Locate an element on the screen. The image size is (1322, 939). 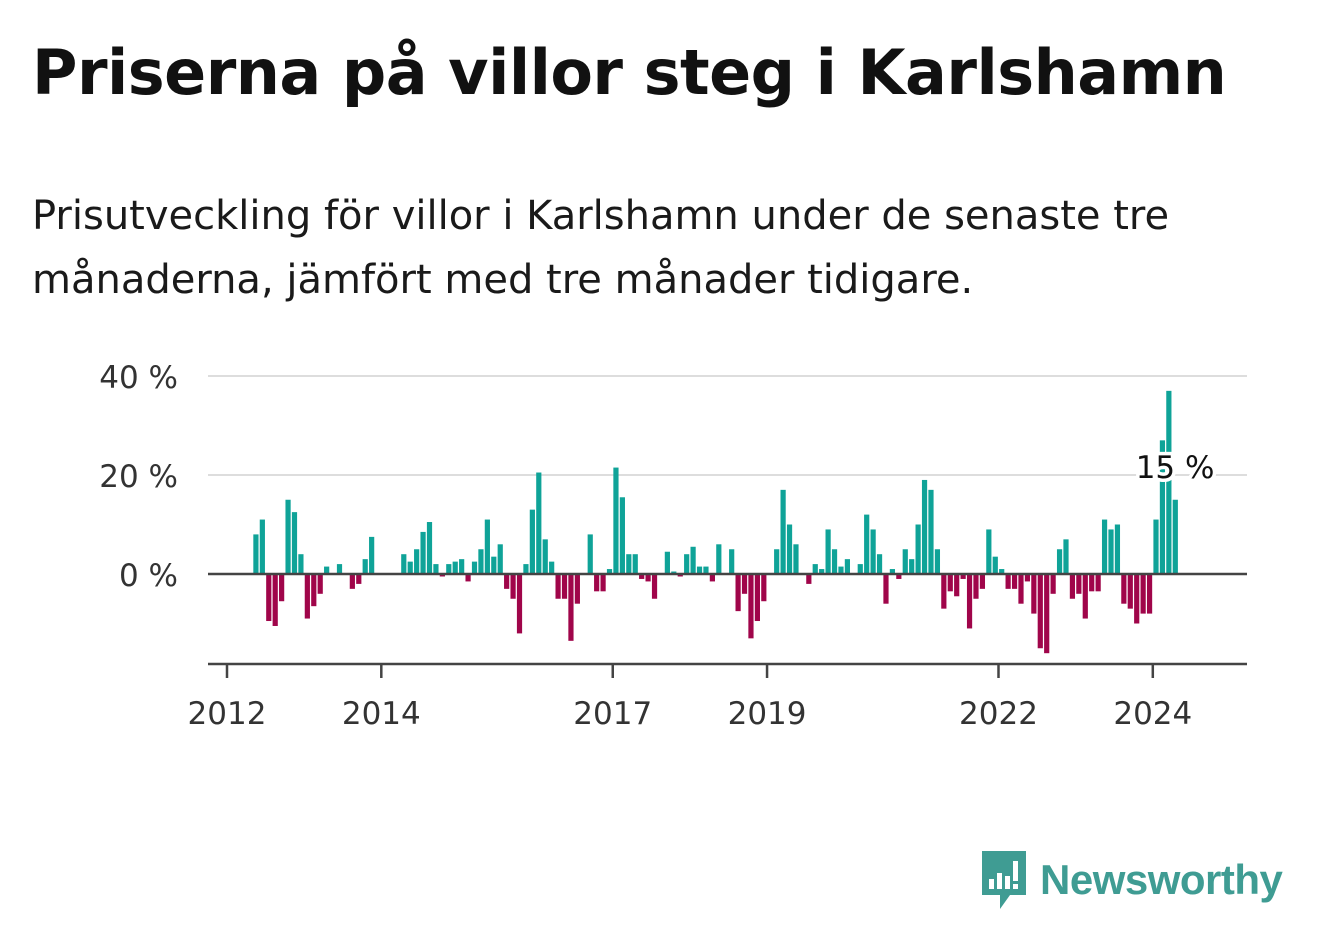
value-annotation: 15 % is located at coordinates (1175, 468).